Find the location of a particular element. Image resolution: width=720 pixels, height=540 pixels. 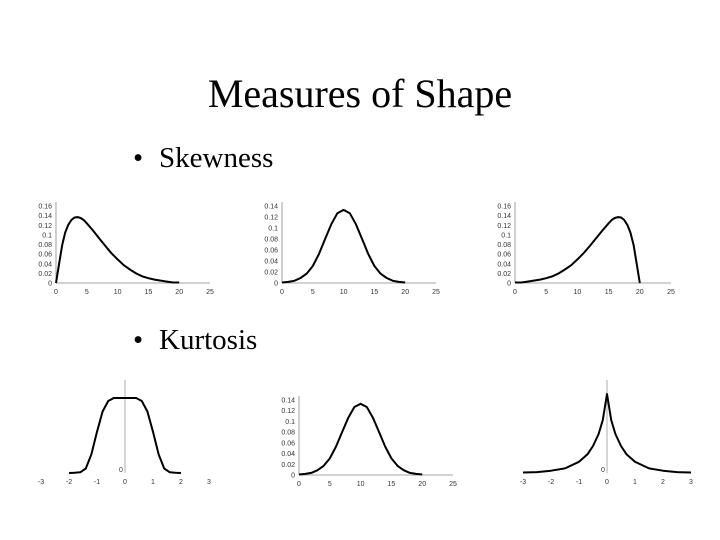

bullet-skewness: • Skewness is located at coordinates (203, 158).